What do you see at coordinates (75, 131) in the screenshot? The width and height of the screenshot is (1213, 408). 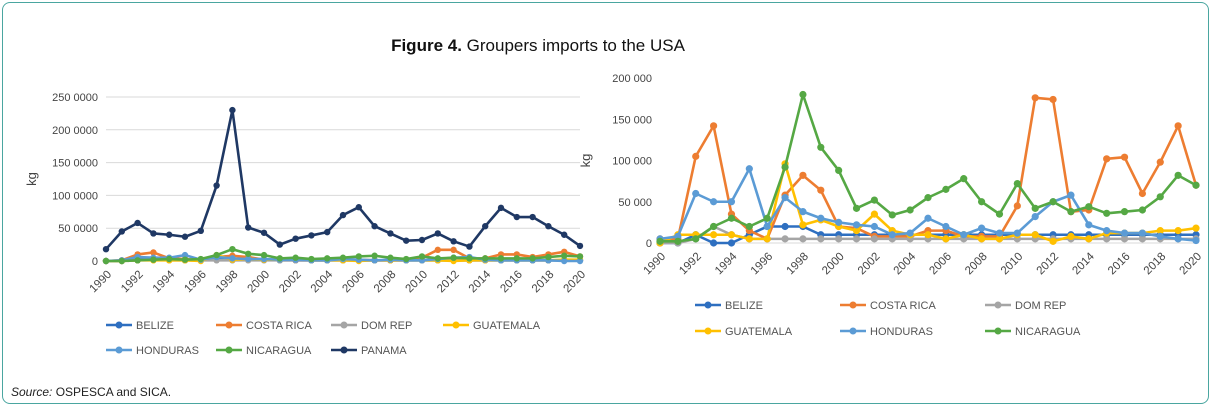 I see `y-tick-label-0-4: 200 0000` at bounding box center [75, 131].